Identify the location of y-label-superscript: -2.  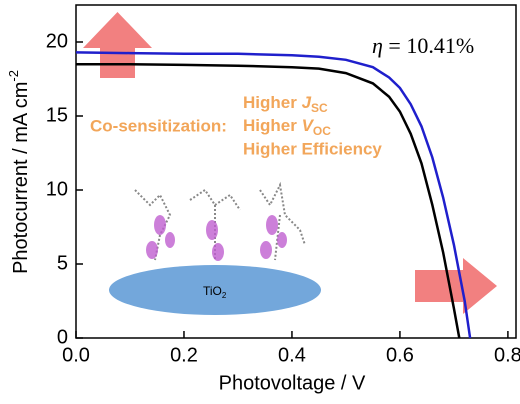
(13, 76).